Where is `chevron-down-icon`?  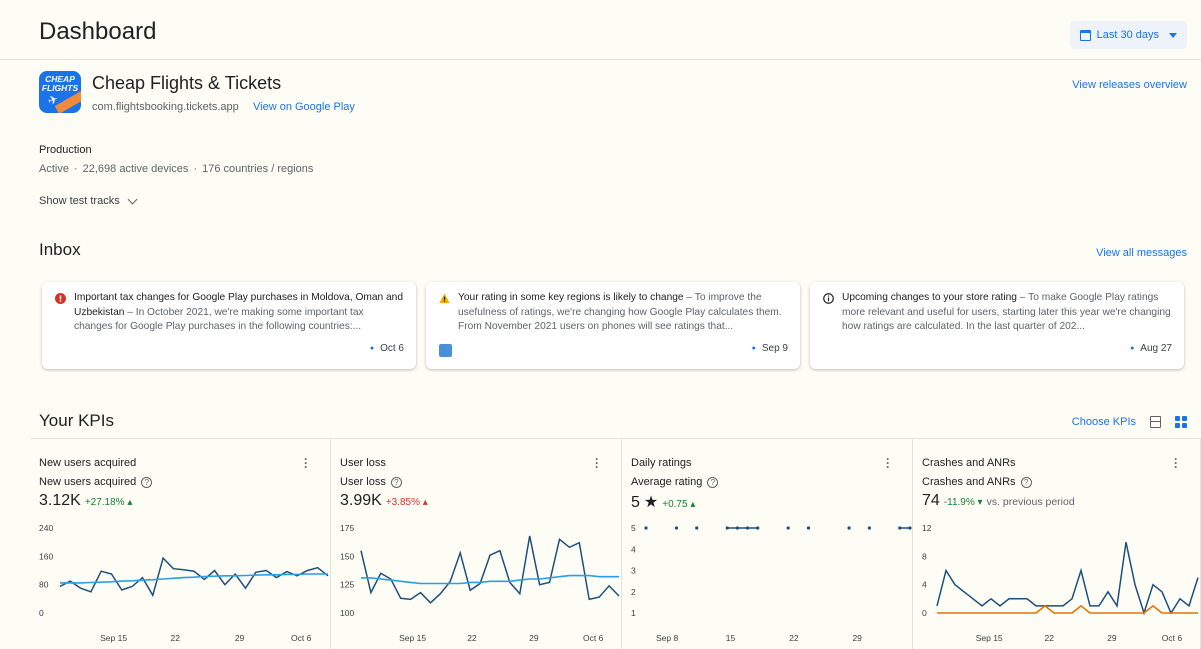
chevron-down-icon is located at coordinates (132, 199).